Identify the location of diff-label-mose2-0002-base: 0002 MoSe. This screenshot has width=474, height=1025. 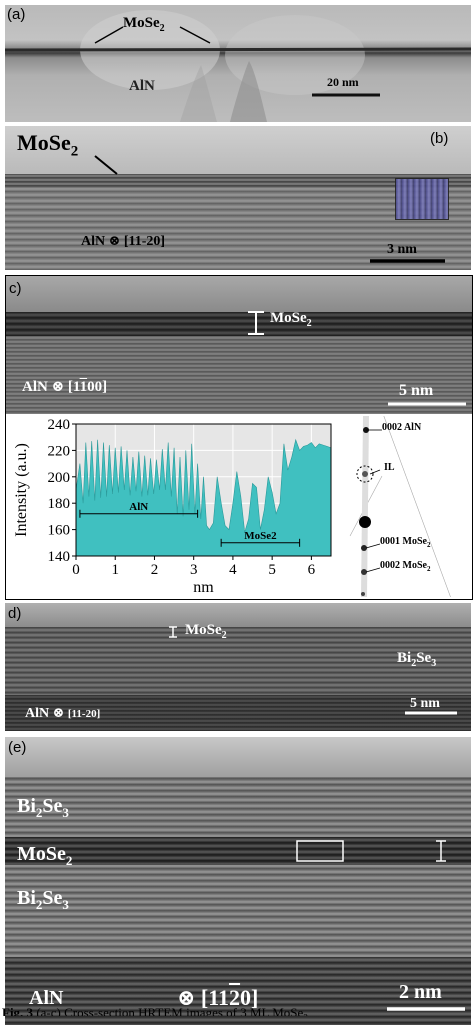
(403, 565).